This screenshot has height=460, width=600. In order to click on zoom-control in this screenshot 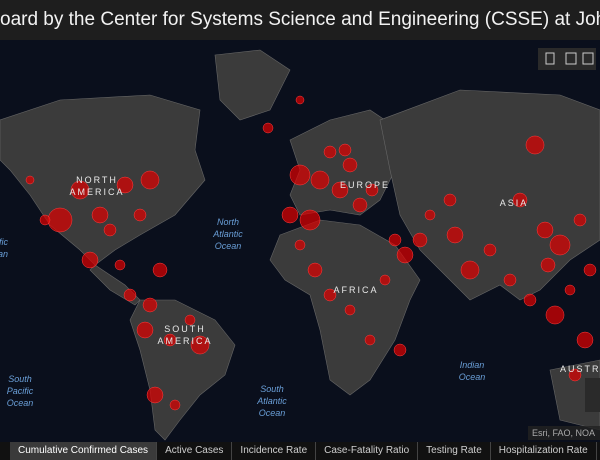, I will do `click(592, 395)`.